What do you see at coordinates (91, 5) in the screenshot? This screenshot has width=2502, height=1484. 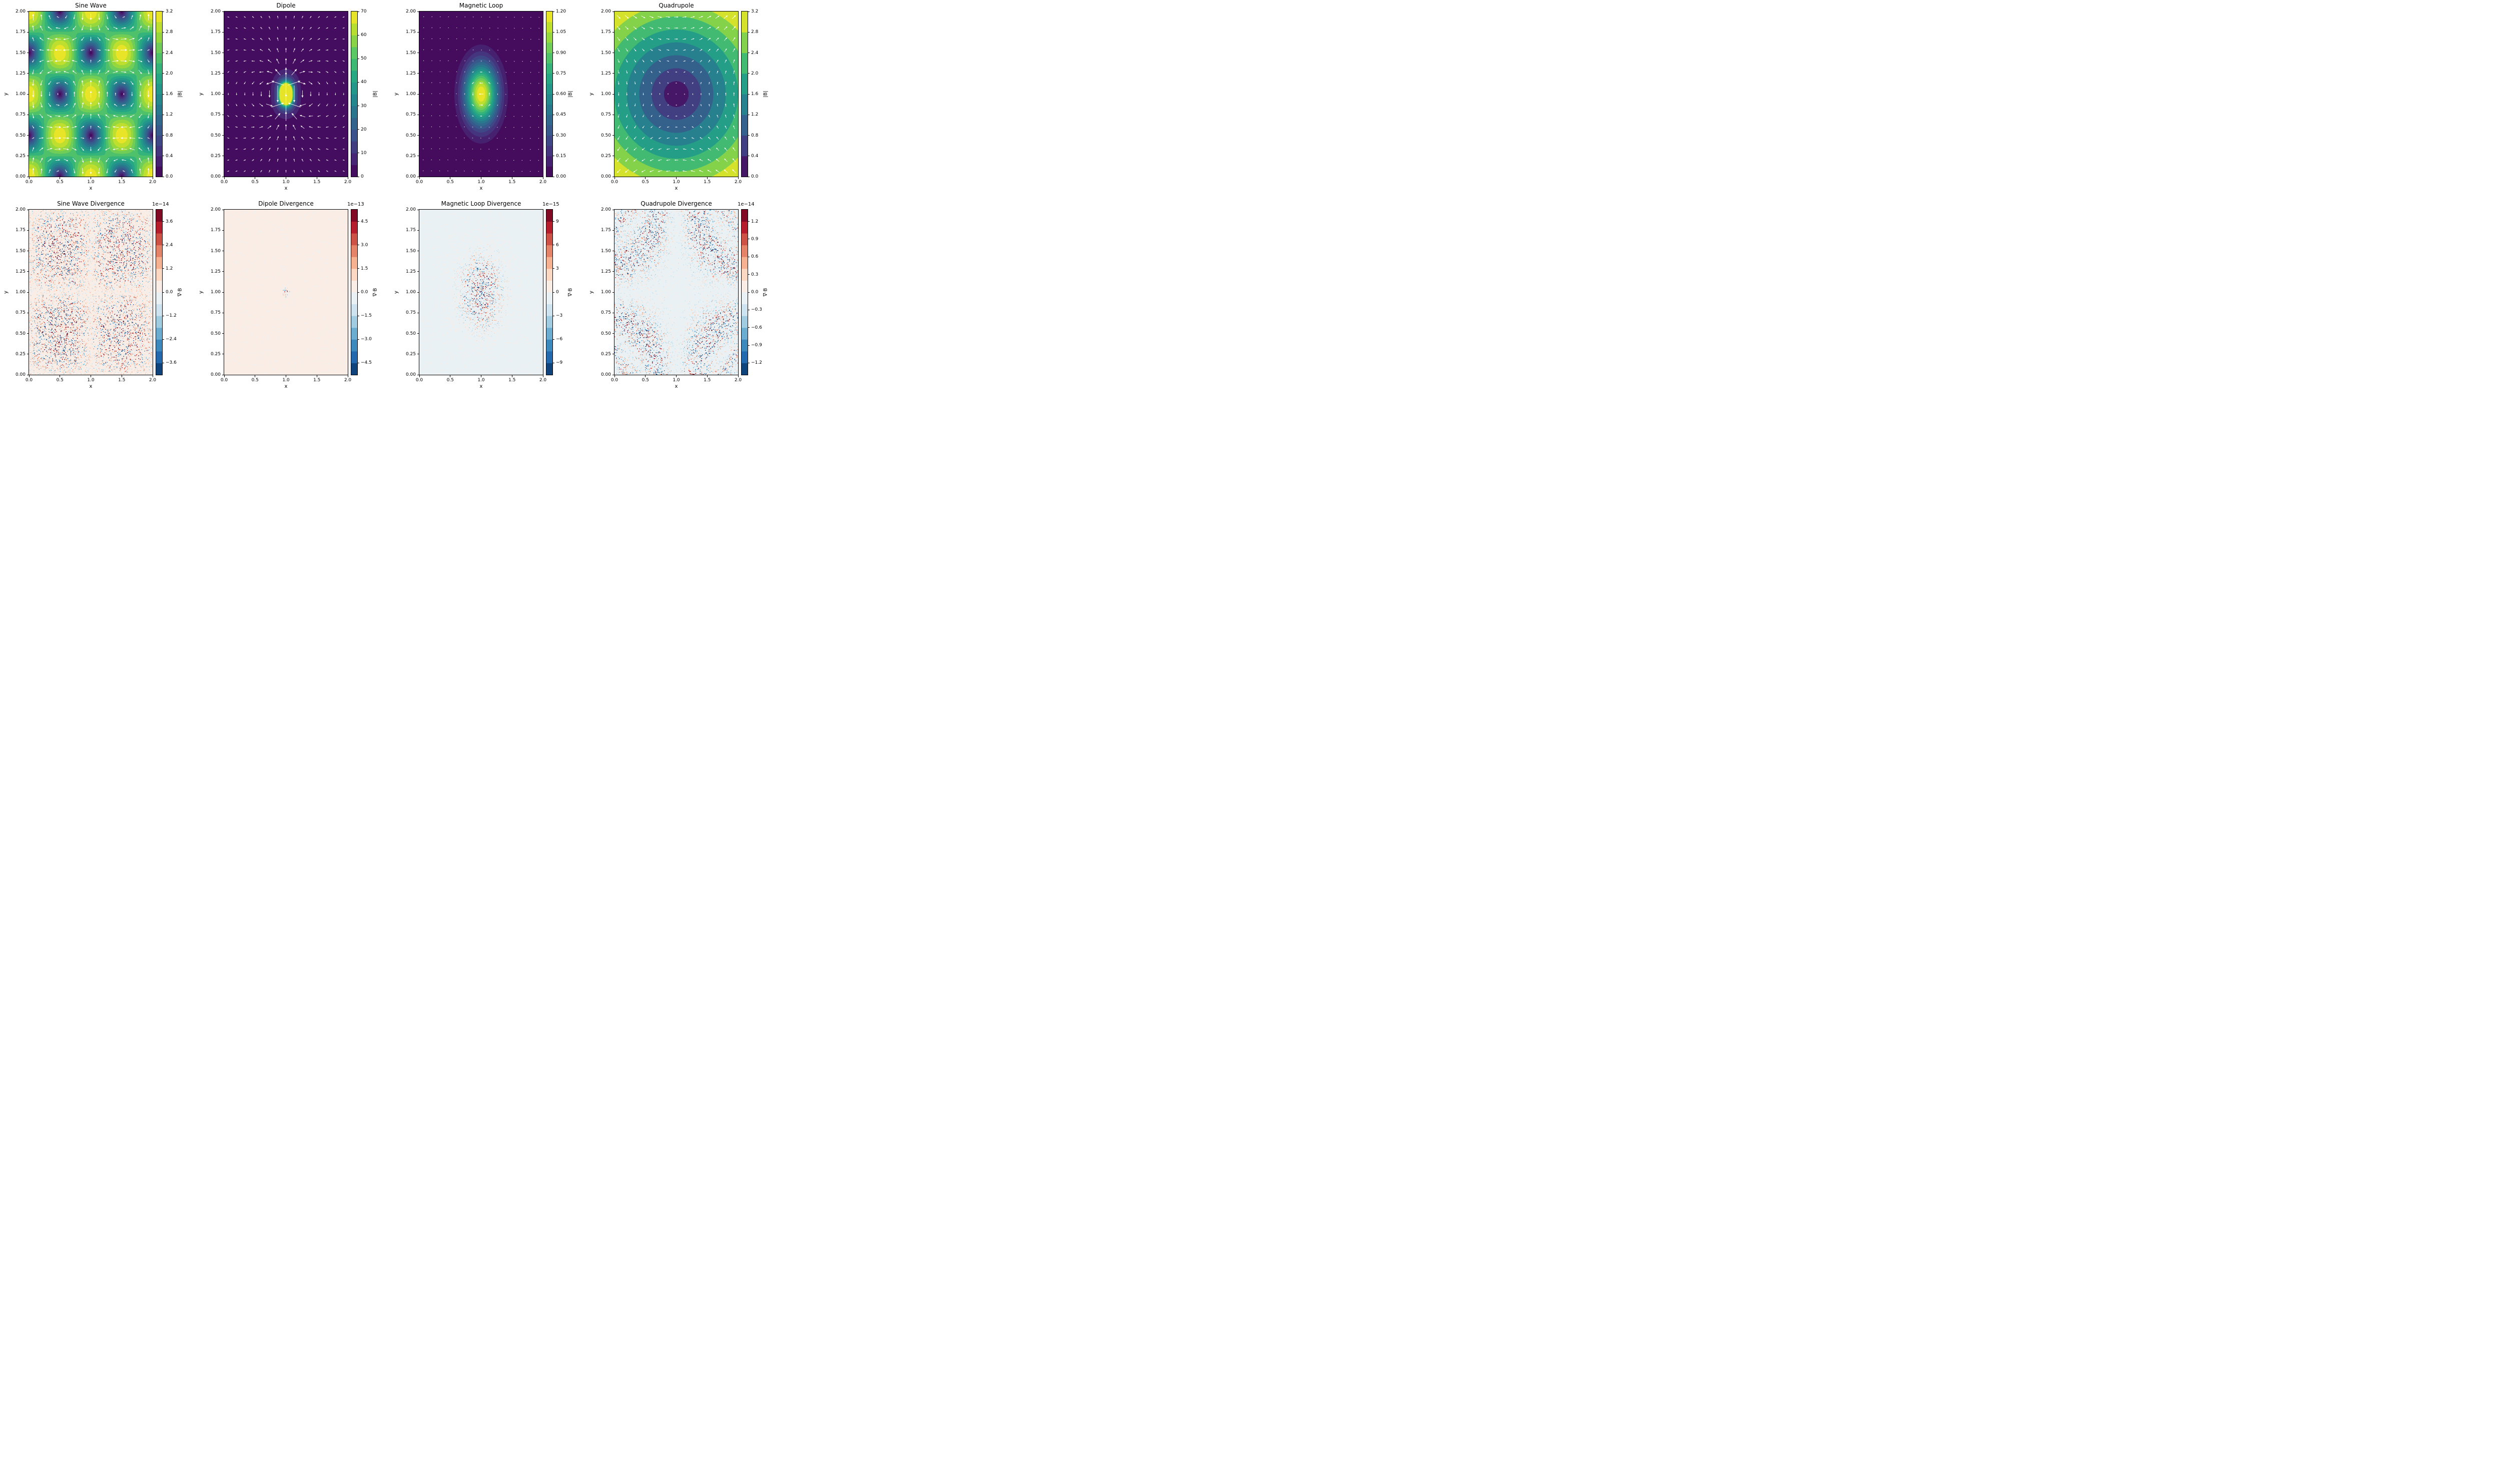 I see `panel-title: Sine Wave` at bounding box center [91, 5].